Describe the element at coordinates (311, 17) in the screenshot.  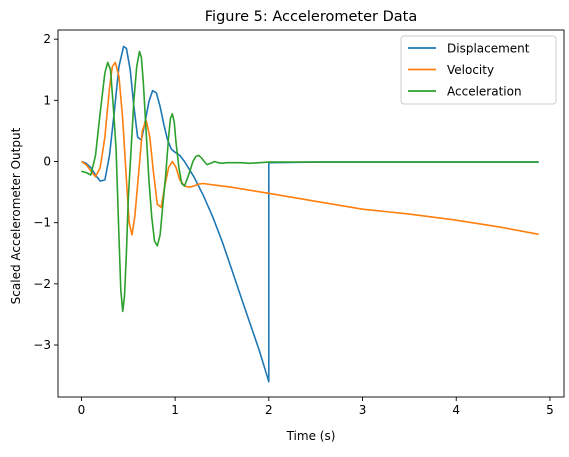
I see `chart-title: Figure 5: Accelerometer Data` at that location.